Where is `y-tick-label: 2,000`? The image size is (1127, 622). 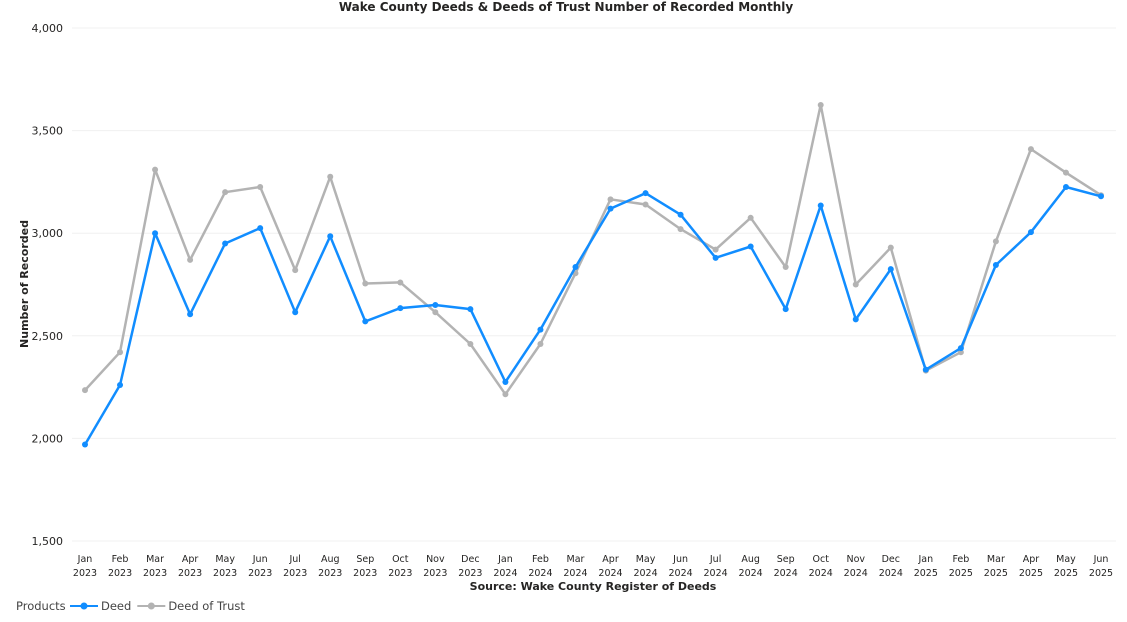 y-tick-label: 2,000 is located at coordinates (48, 438).